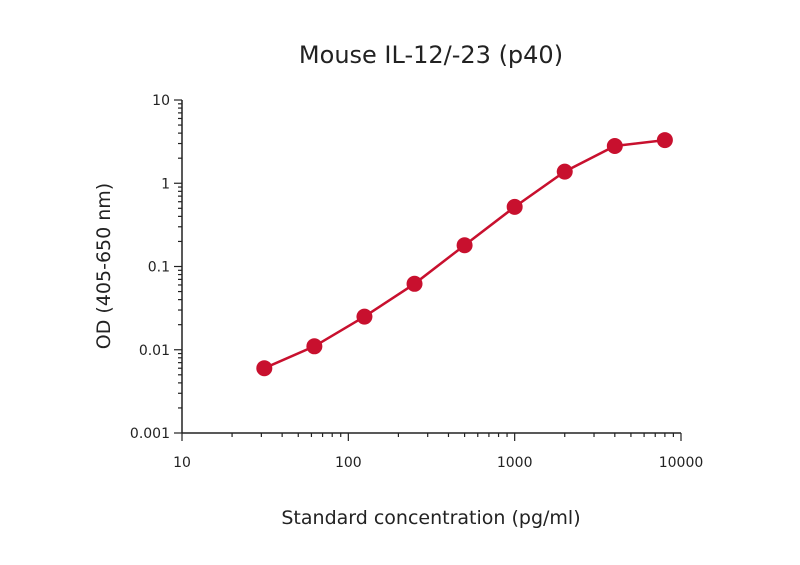 The height and width of the screenshot is (565, 800). Describe the element at coordinates (348, 463) in the screenshot. I see `x-tick-label: 100` at that location.